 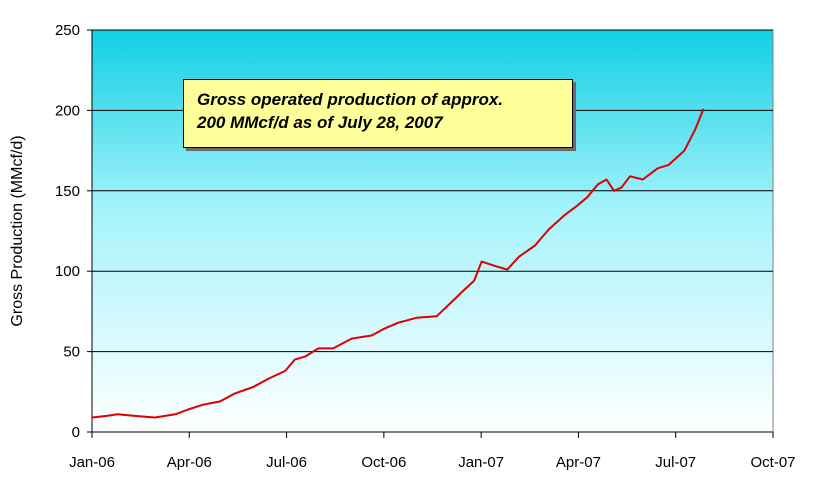 I want to click on x-tick-label: Oct-06, so click(x=383, y=462).